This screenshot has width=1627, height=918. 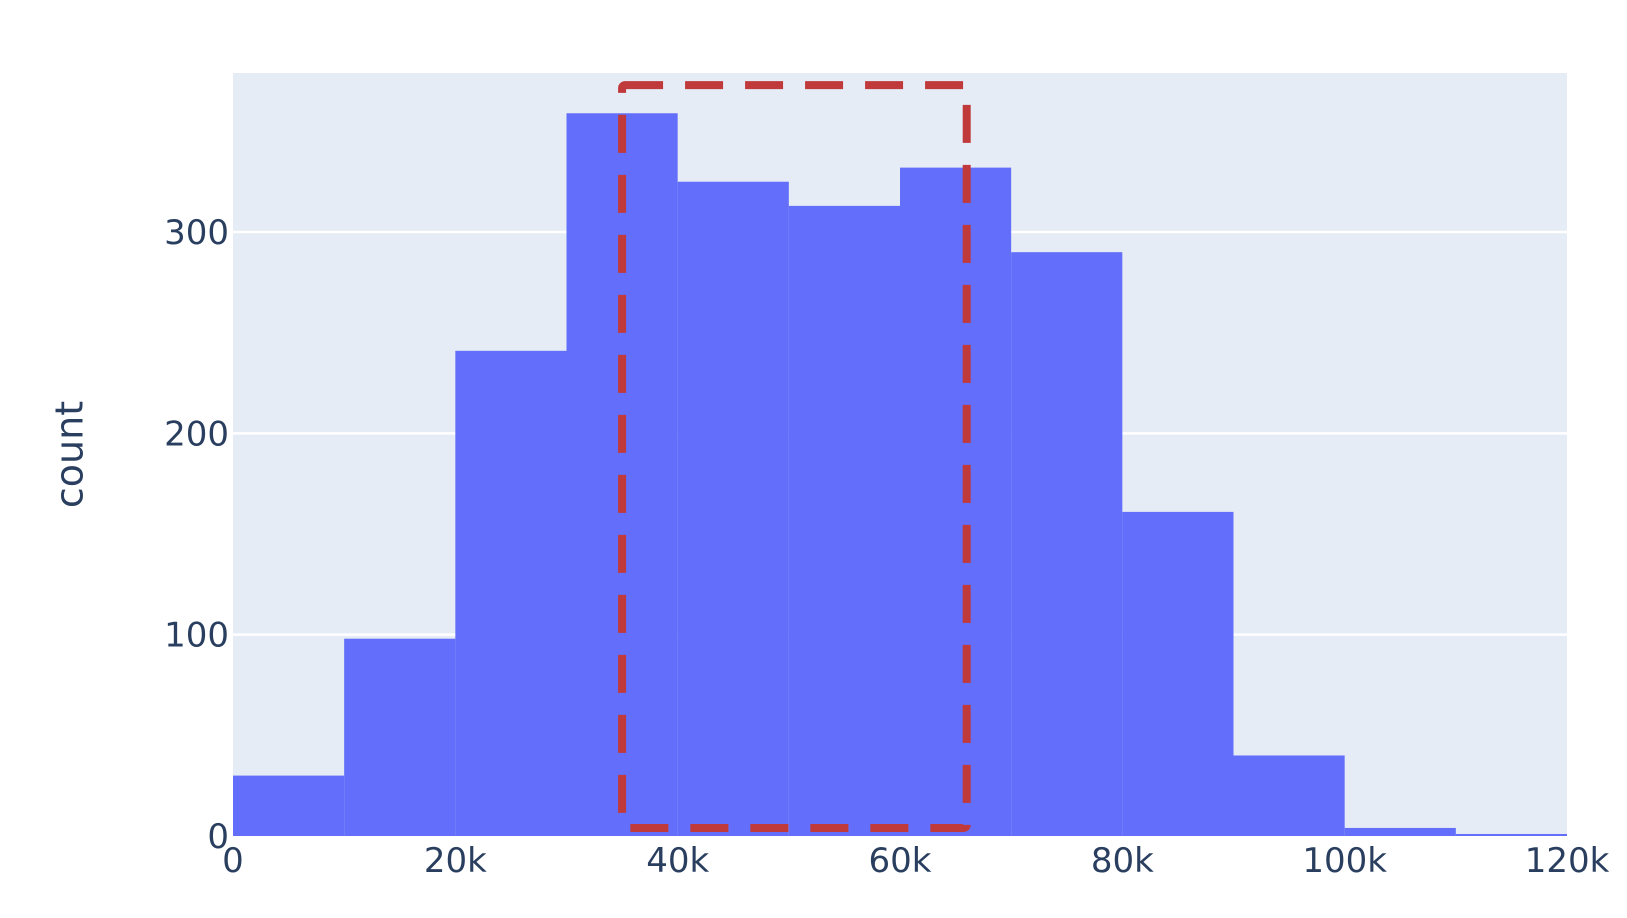 I want to click on x-tick-label: 0, so click(x=233, y=861).